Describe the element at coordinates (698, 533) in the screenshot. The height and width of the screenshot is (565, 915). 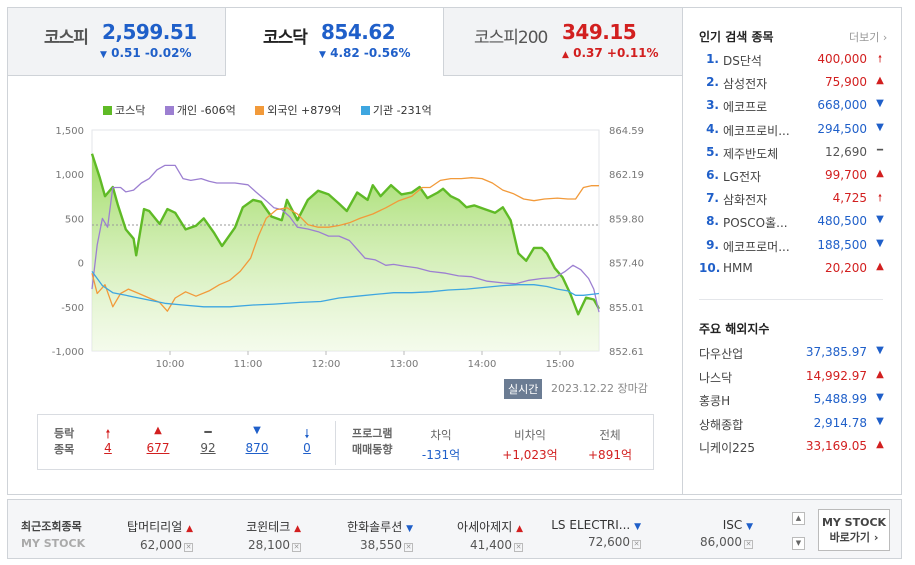
I see `recent-stock: ISC ▼ 86,000 ✕` at that location.